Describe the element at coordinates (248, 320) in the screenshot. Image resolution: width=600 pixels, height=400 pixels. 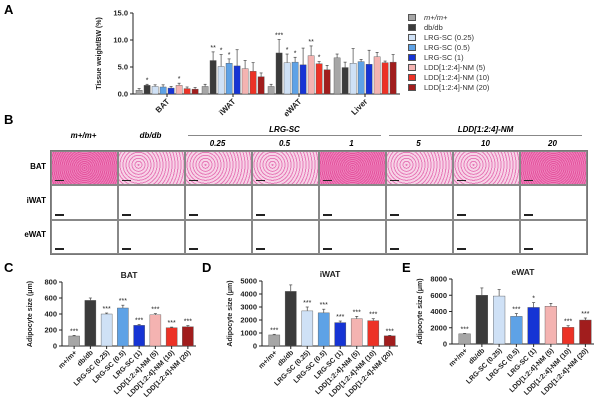
I see `y-tick-label: 2000` at that location.